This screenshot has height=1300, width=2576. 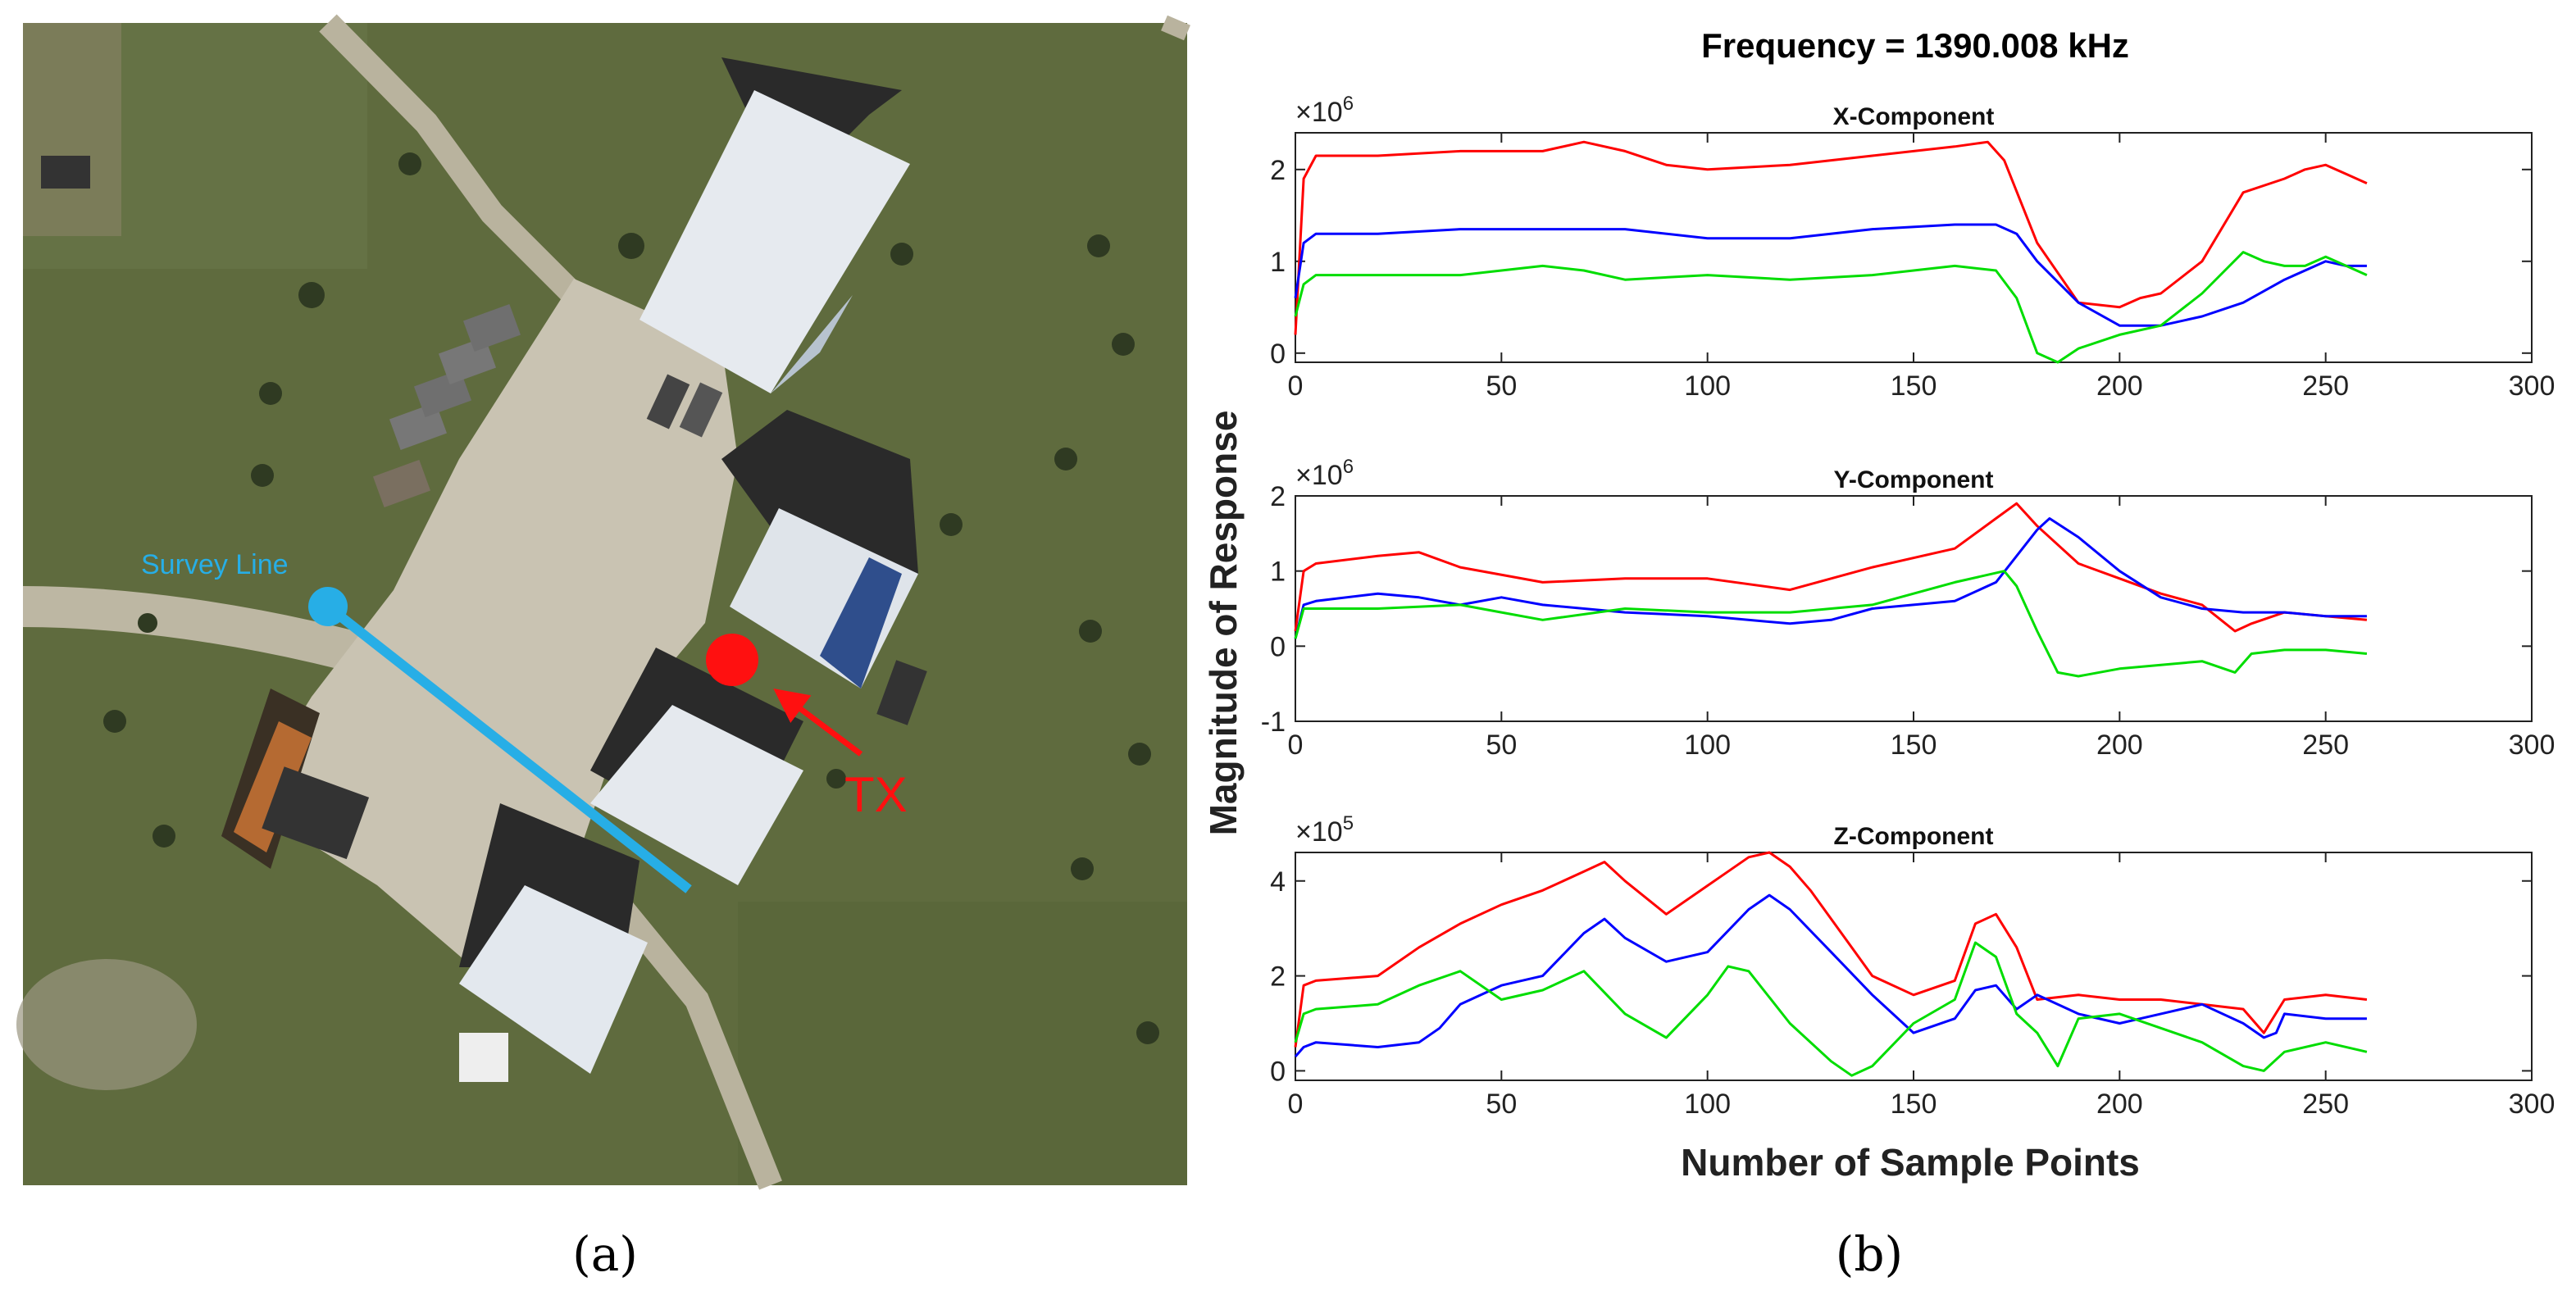 What do you see at coordinates (1914, 479) in the screenshot?
I see `panel-title: Y-Component` at bounding box center [1914, 479].